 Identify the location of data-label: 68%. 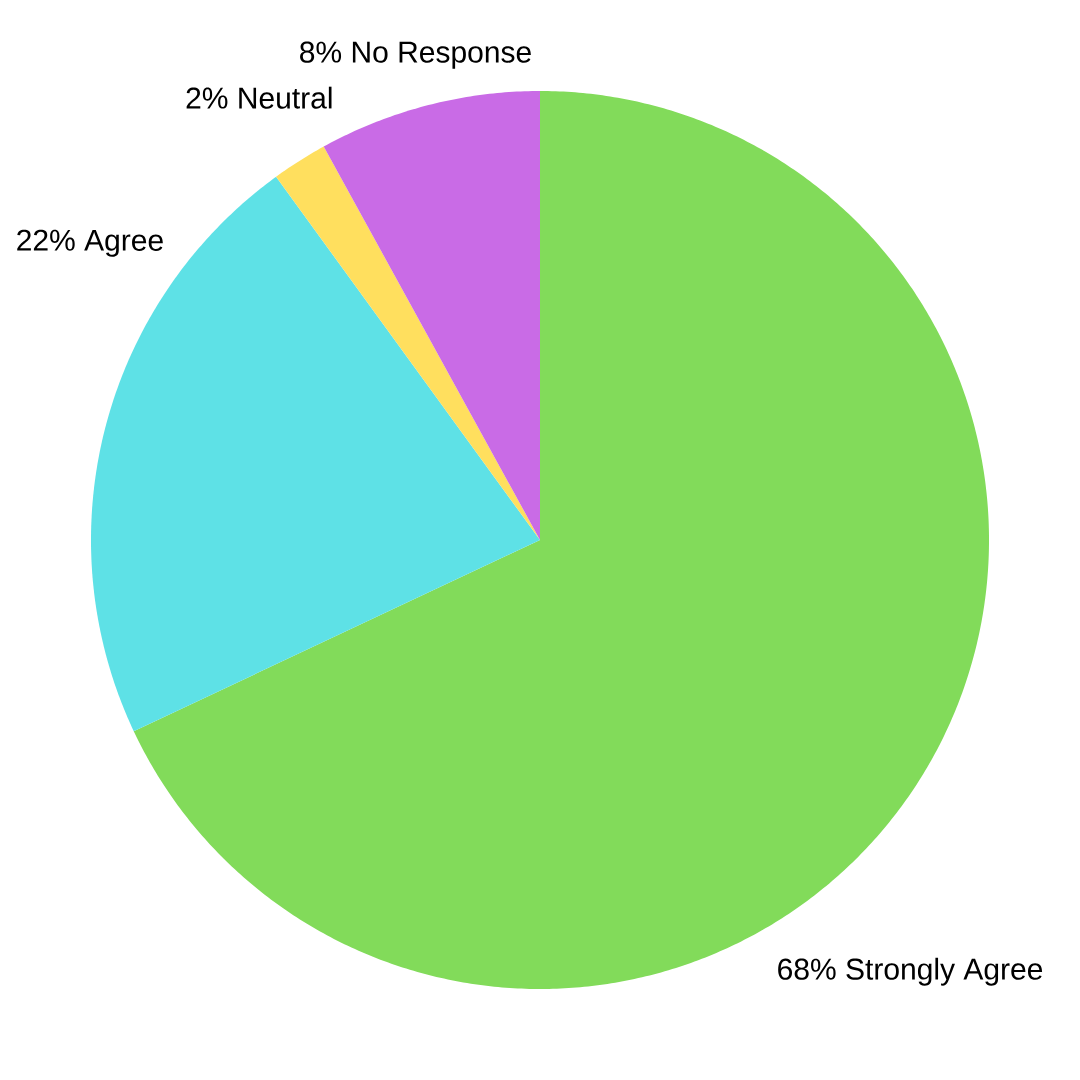
(807, 969).